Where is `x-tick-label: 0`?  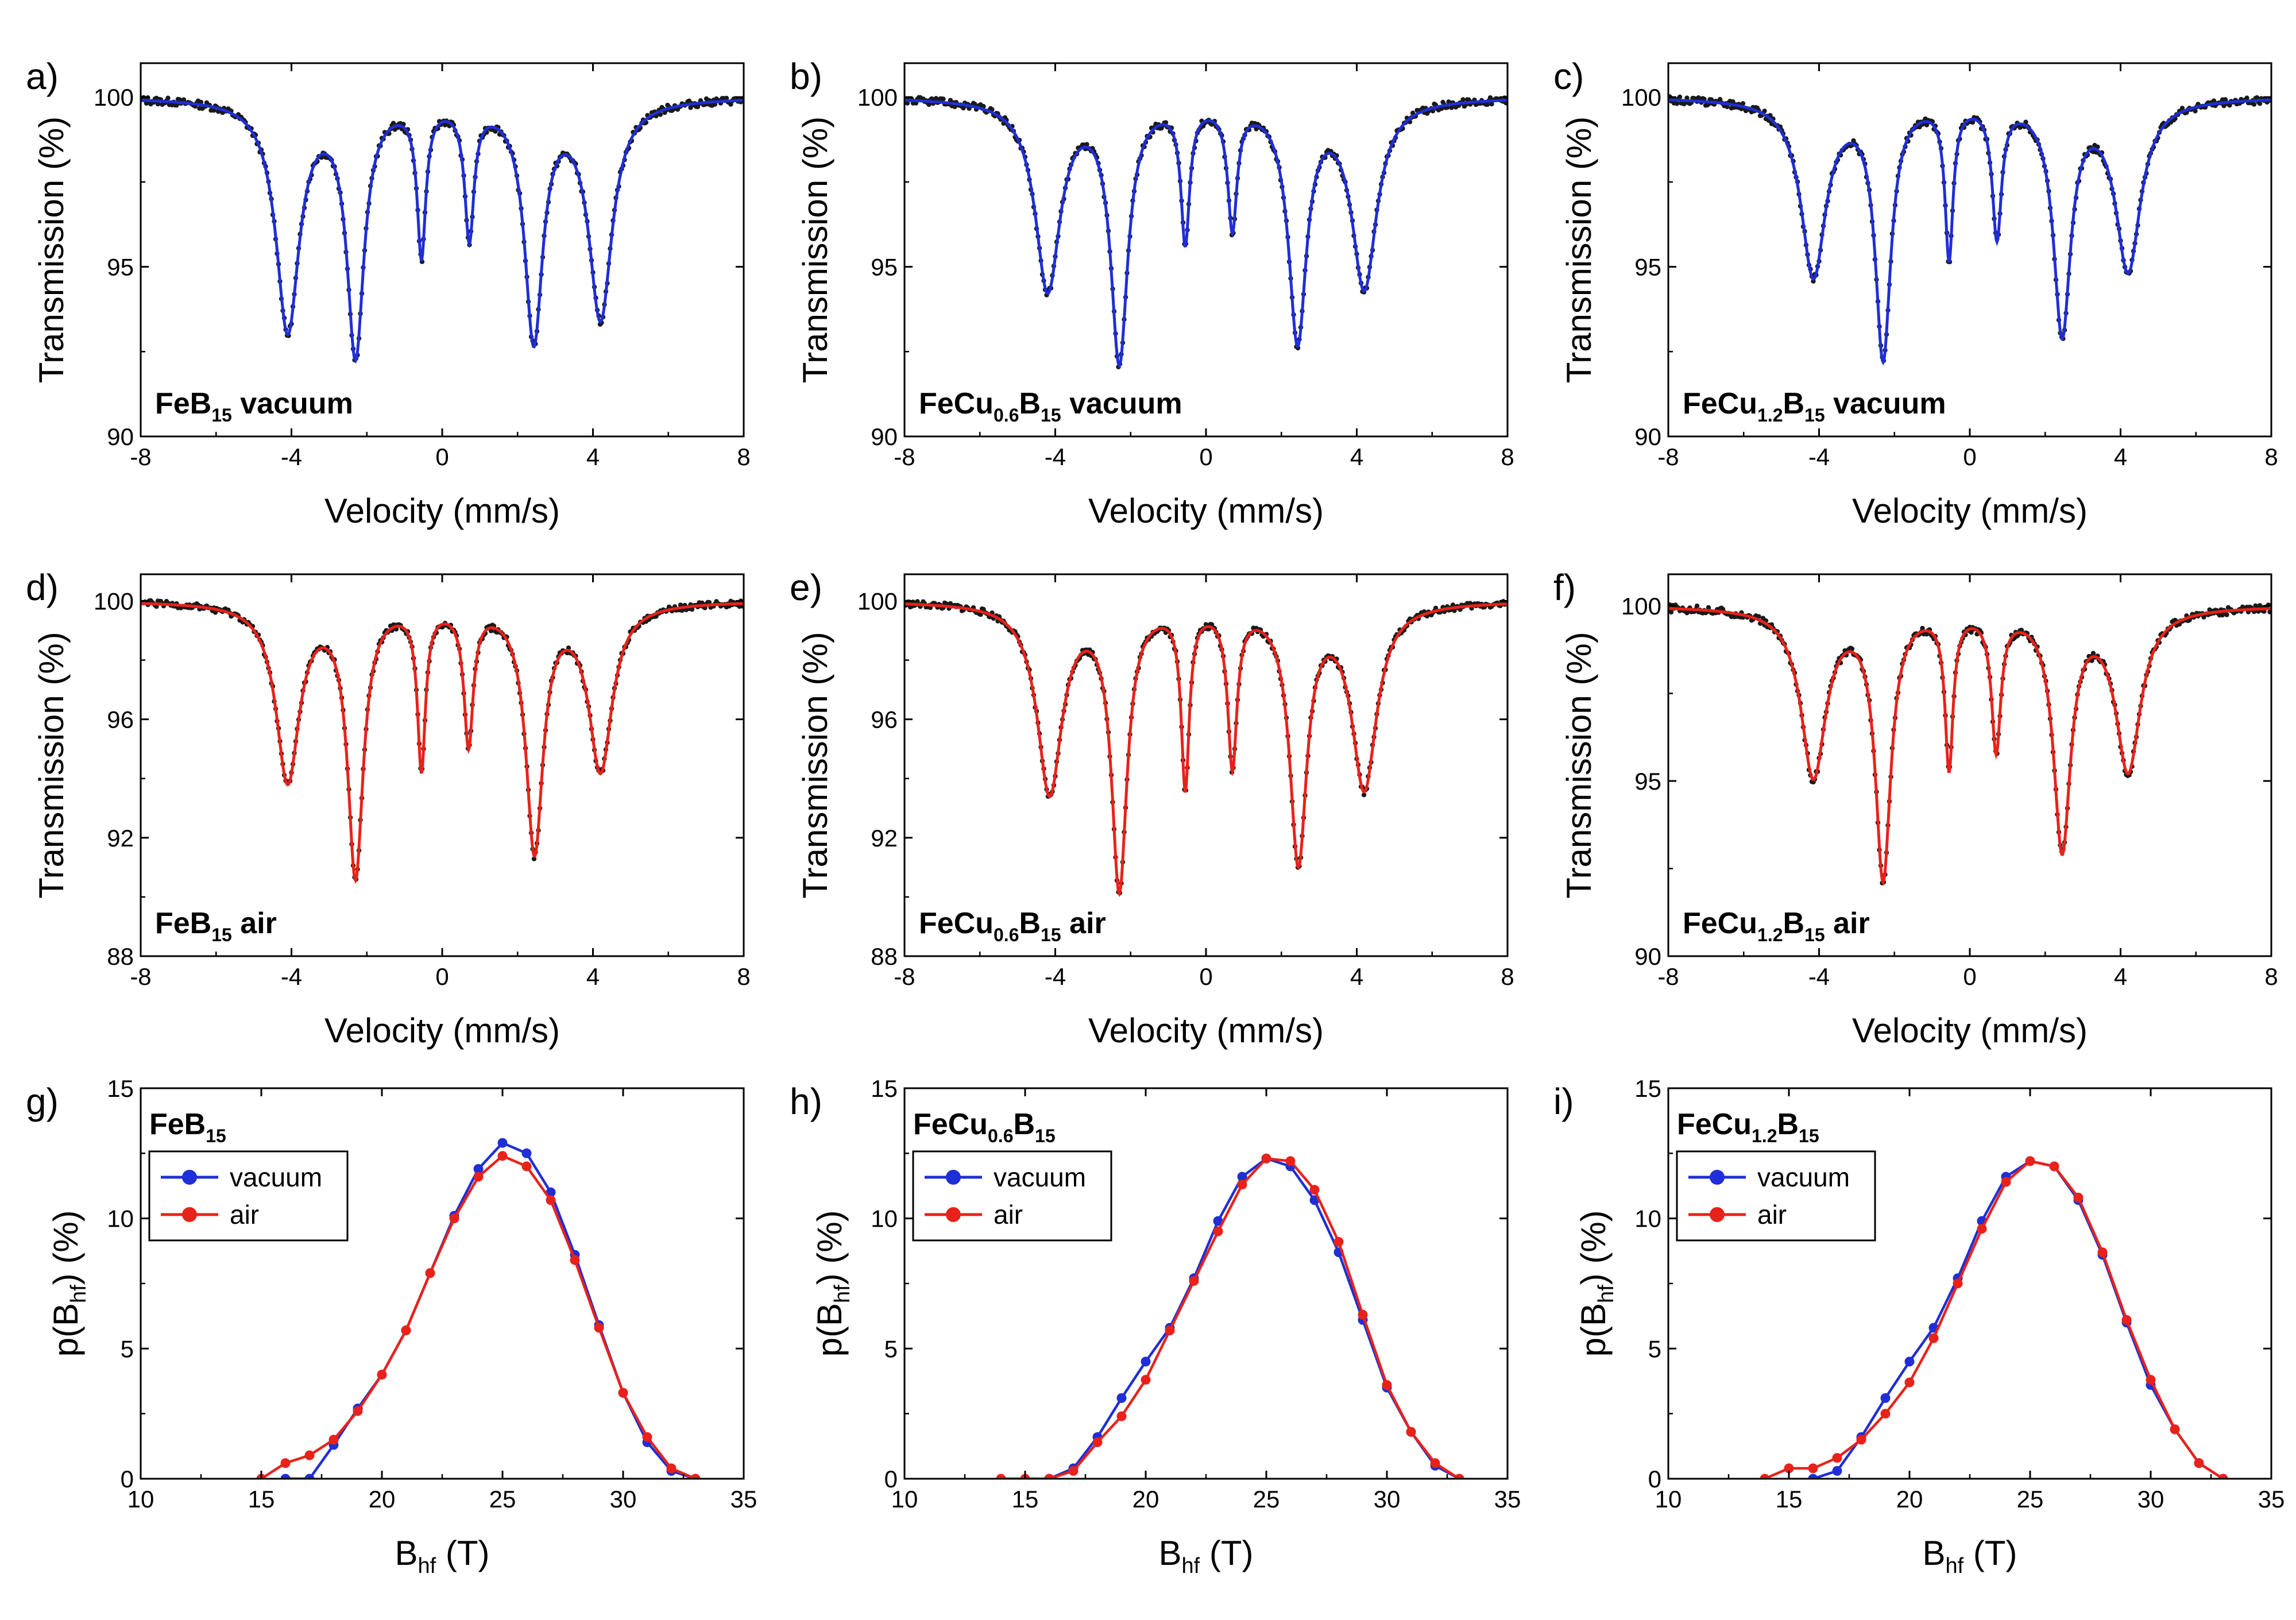 x-tick-label: 0 is located at coordinates (1205, 456).